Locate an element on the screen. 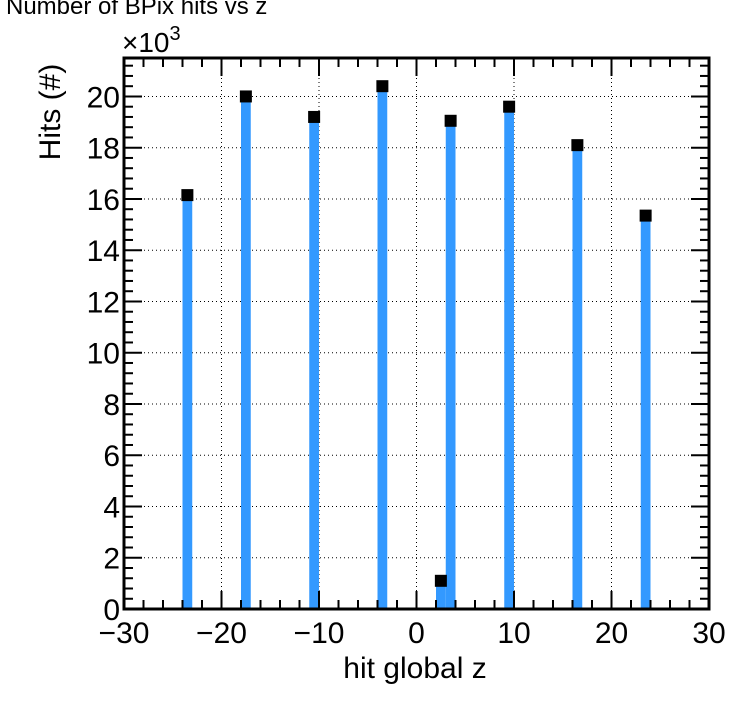 The image size is (739, 709). y-tick-label: 12 is located at coordinates (103, 302).